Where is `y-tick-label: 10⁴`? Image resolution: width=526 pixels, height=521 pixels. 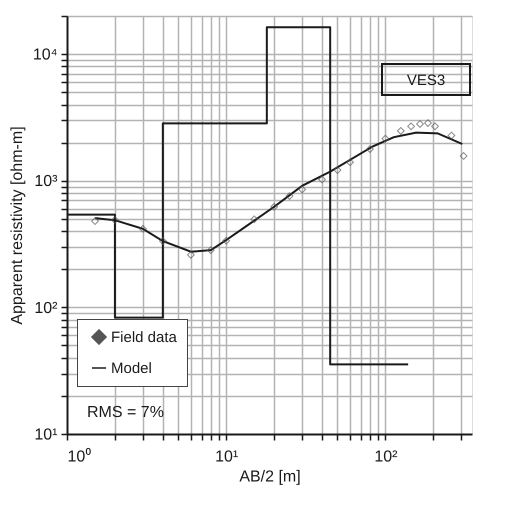
y-tick-label: 10⁴ is located at coordinates (45, 55).